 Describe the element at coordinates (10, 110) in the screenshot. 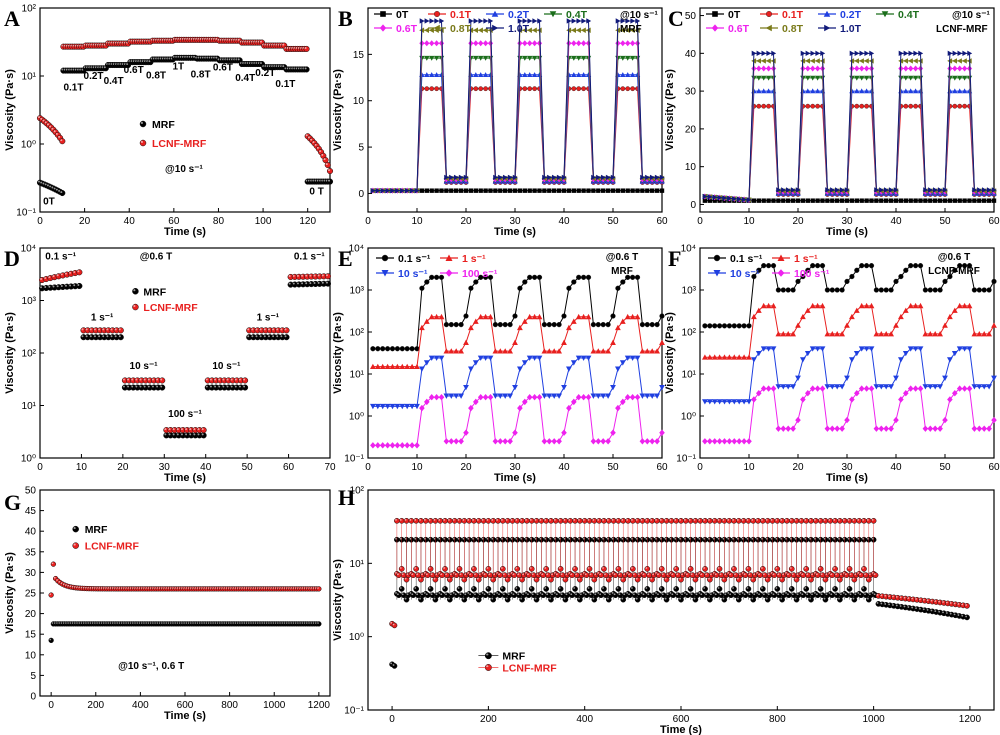

I see `y-axis-label: Viscosity (Pa·s)` at that location.